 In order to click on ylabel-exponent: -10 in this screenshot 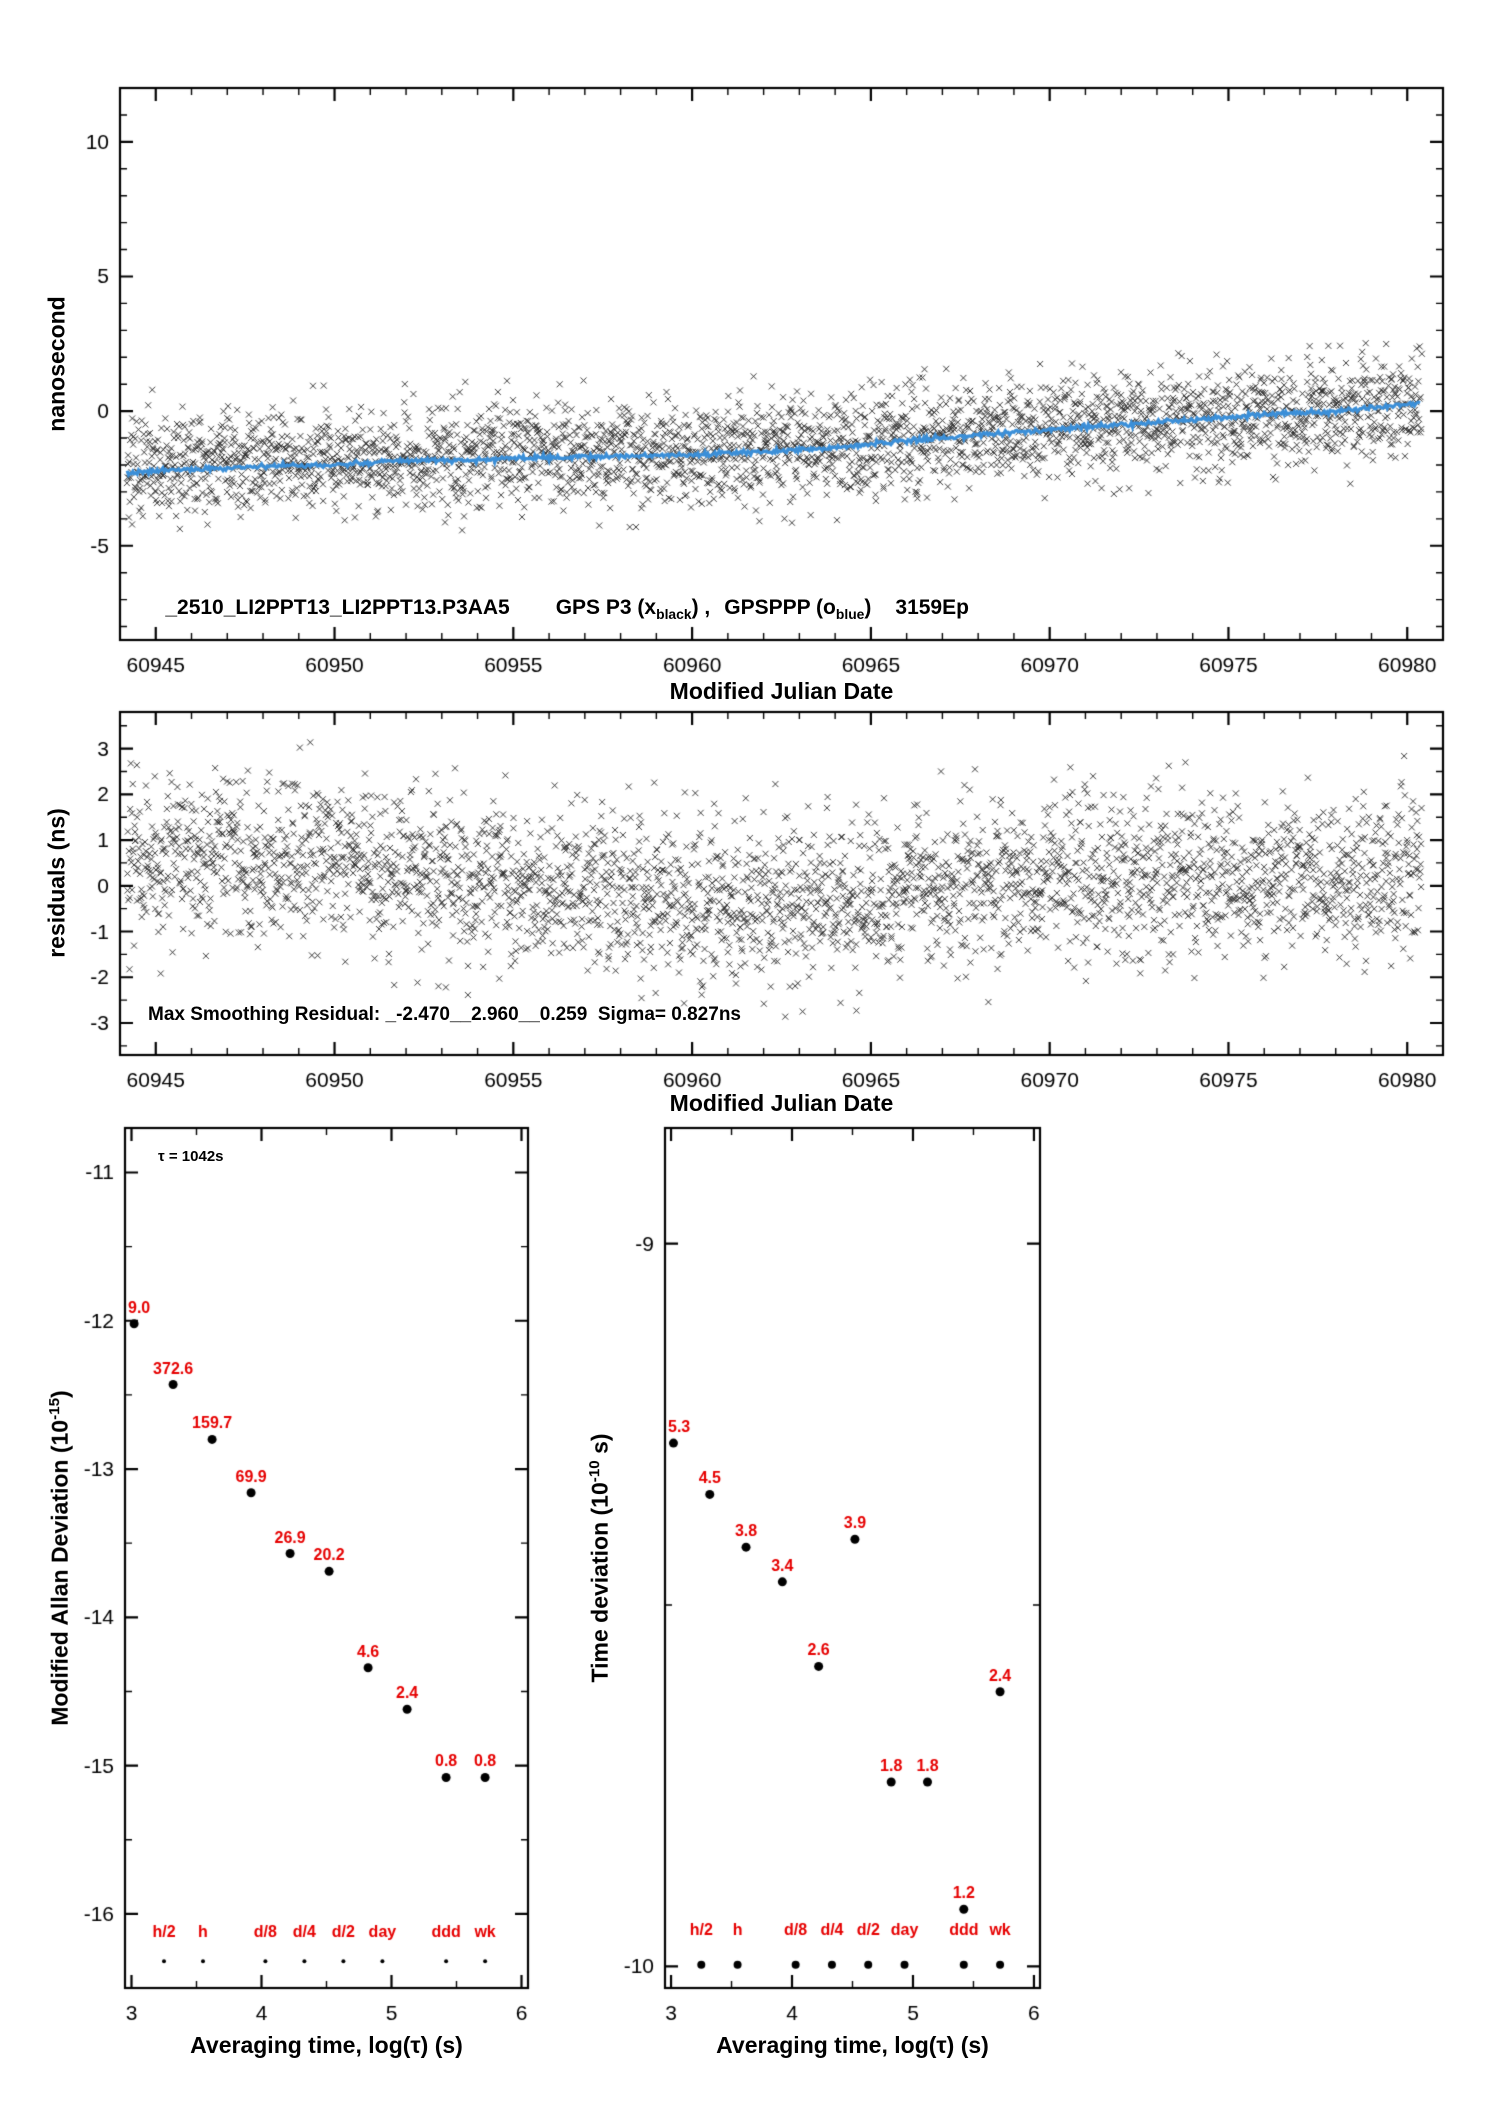, I will do `click(595, 1471)`.